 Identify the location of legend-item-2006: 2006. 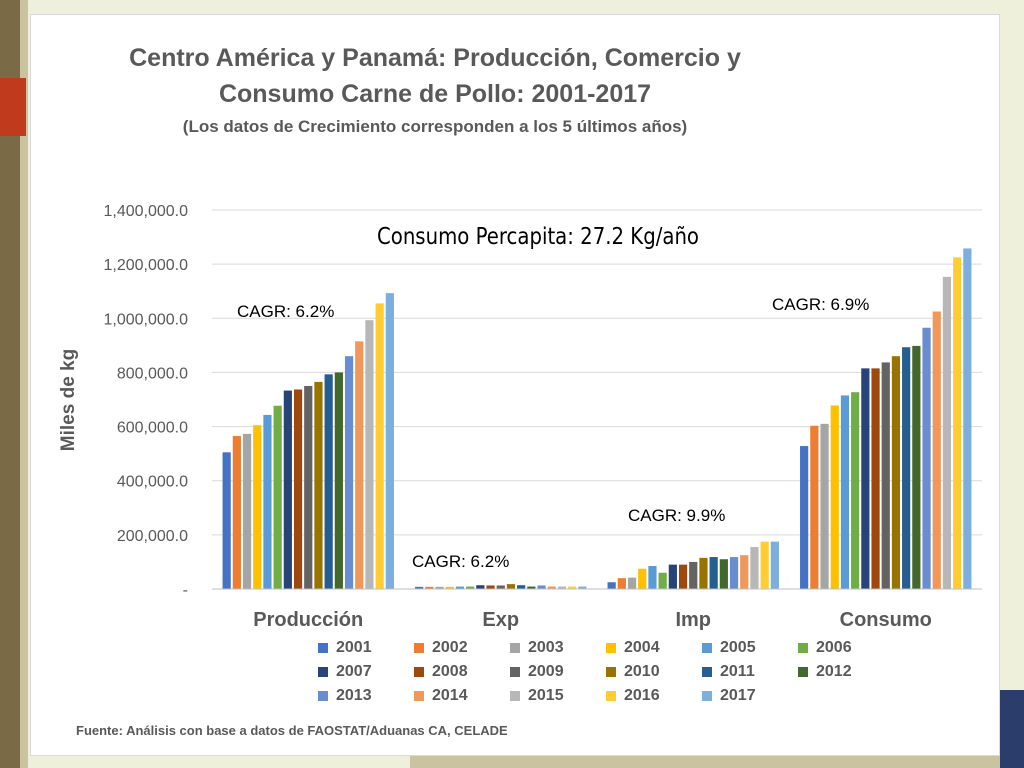
(846, 648).